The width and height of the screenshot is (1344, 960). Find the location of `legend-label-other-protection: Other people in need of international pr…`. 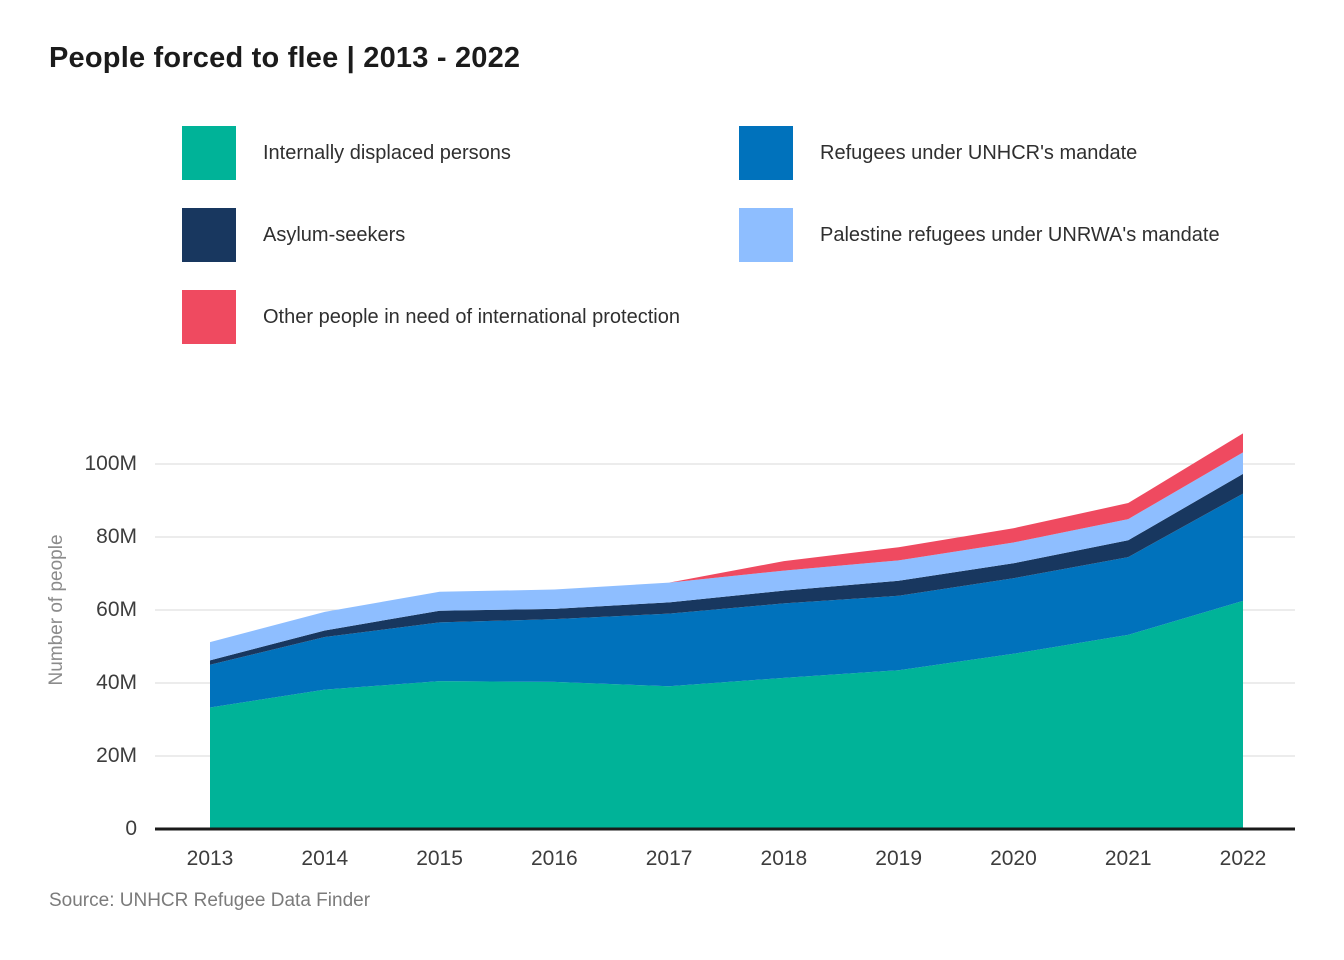

legend-label-other-protection: Other people in need of international pr… is located at coordinates (471, 316).